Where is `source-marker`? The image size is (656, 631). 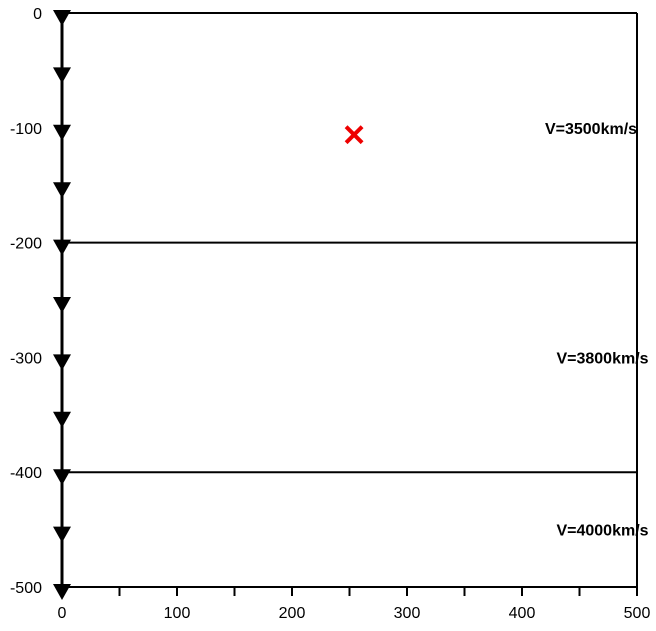 source-marker is located at coordinates (354, 135).